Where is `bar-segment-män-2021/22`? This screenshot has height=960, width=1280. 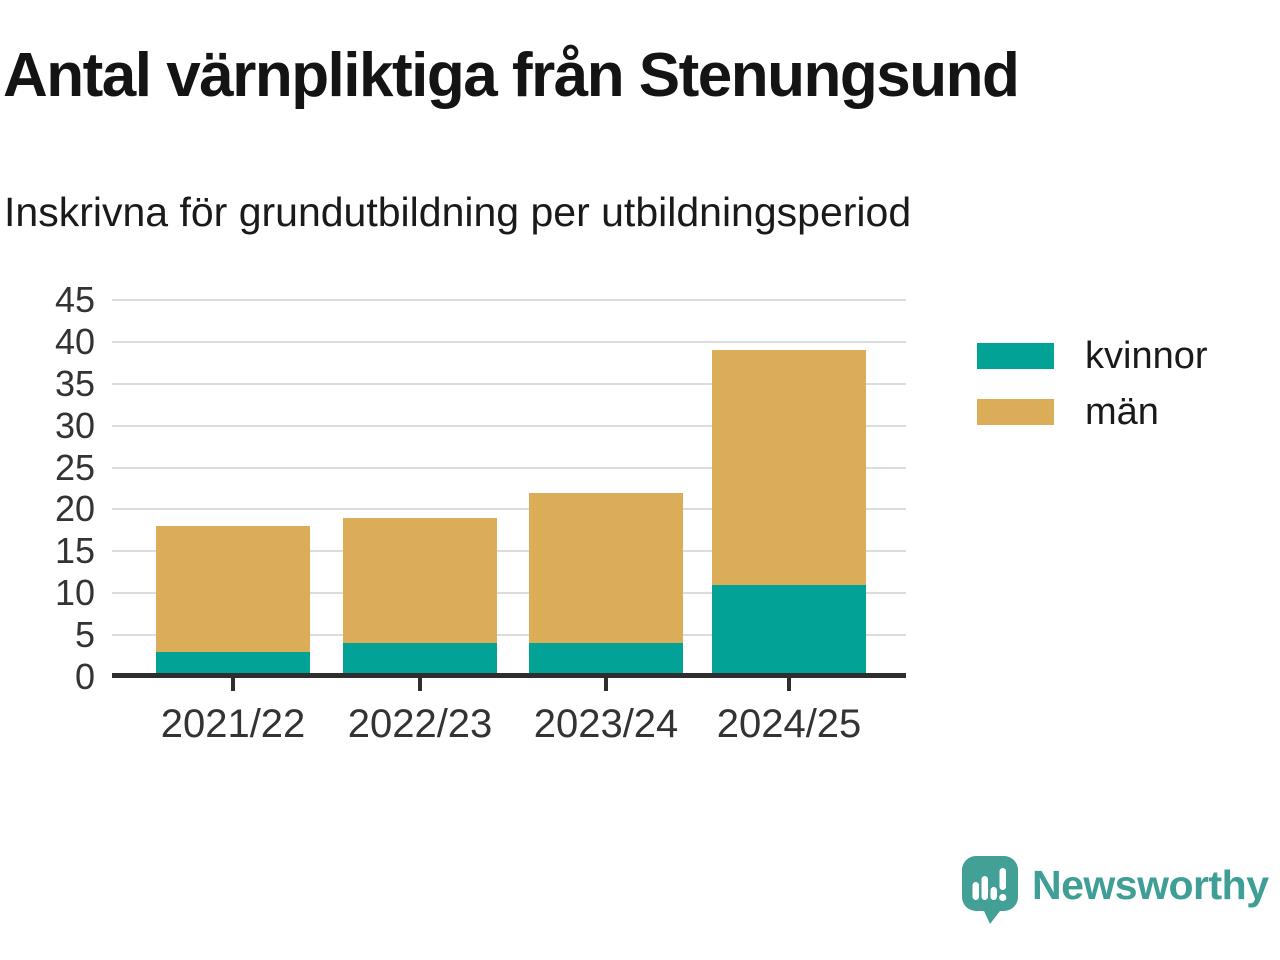 bar-segment-män-2021/22 is located at coordinates (233, 589).